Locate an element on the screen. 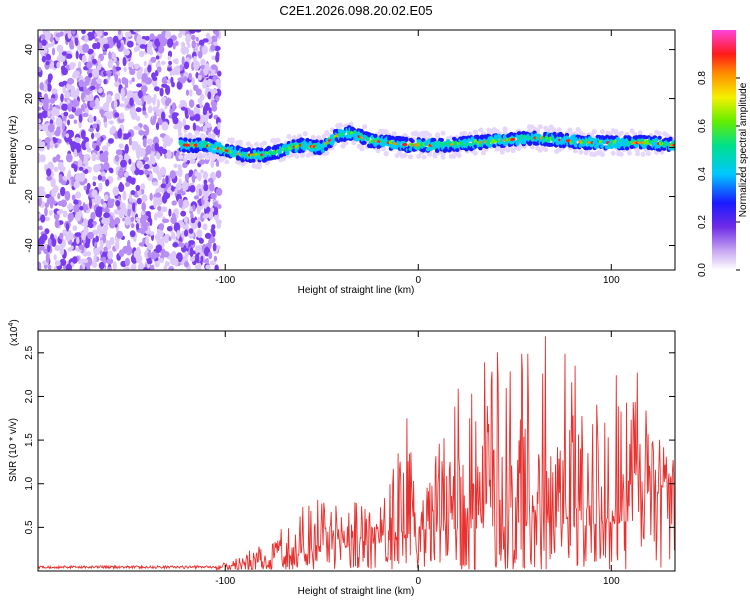  colorbar-gradient is located at coordinates (724, 150).